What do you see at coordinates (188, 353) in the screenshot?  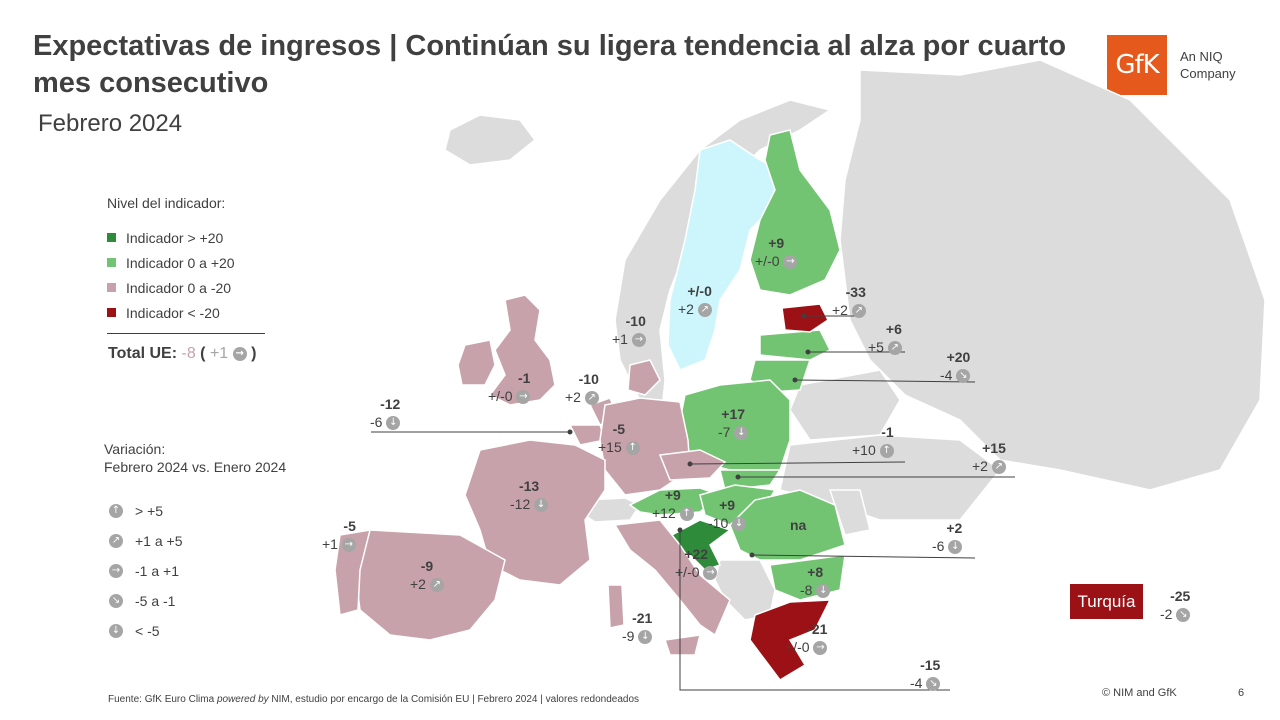 I see `total-value: -8` at bounding box center [188, 353].